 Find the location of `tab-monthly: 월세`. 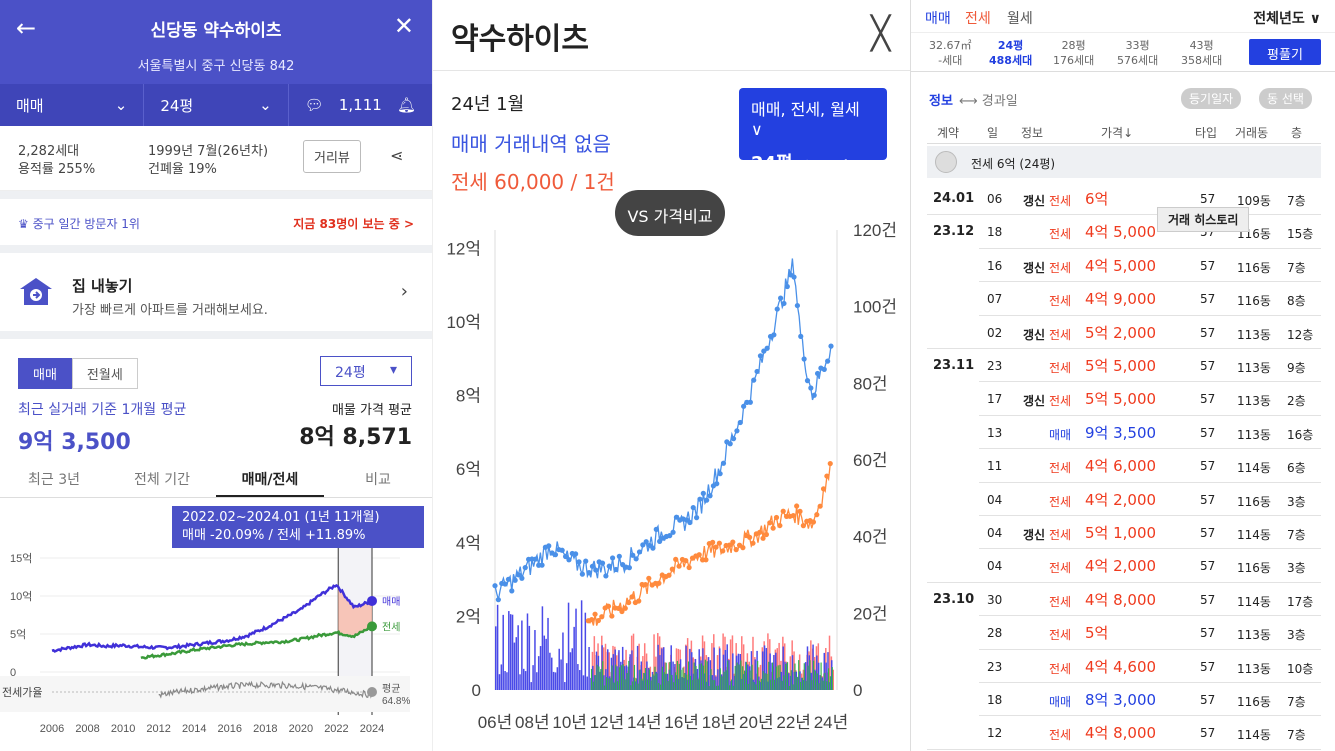

tab-monthly: 월세 is located at coordinates (1020, 19).